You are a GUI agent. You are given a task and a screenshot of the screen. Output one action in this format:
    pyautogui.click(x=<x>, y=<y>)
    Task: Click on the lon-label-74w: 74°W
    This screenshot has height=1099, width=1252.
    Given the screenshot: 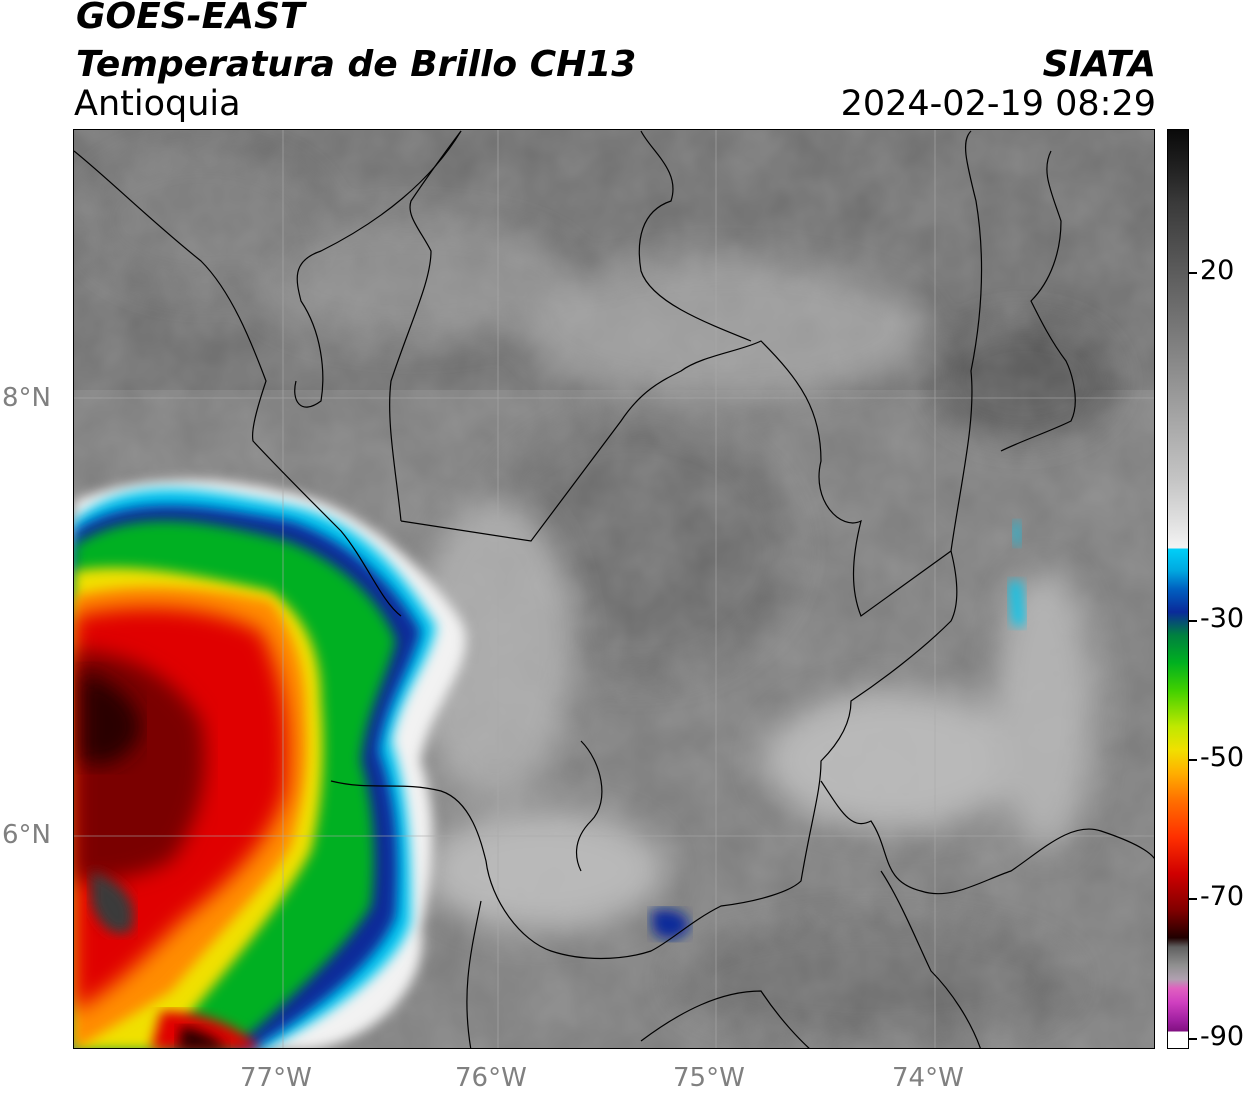 What is the action you would take?
    pyautogui.click(x=928, y=1078)
    